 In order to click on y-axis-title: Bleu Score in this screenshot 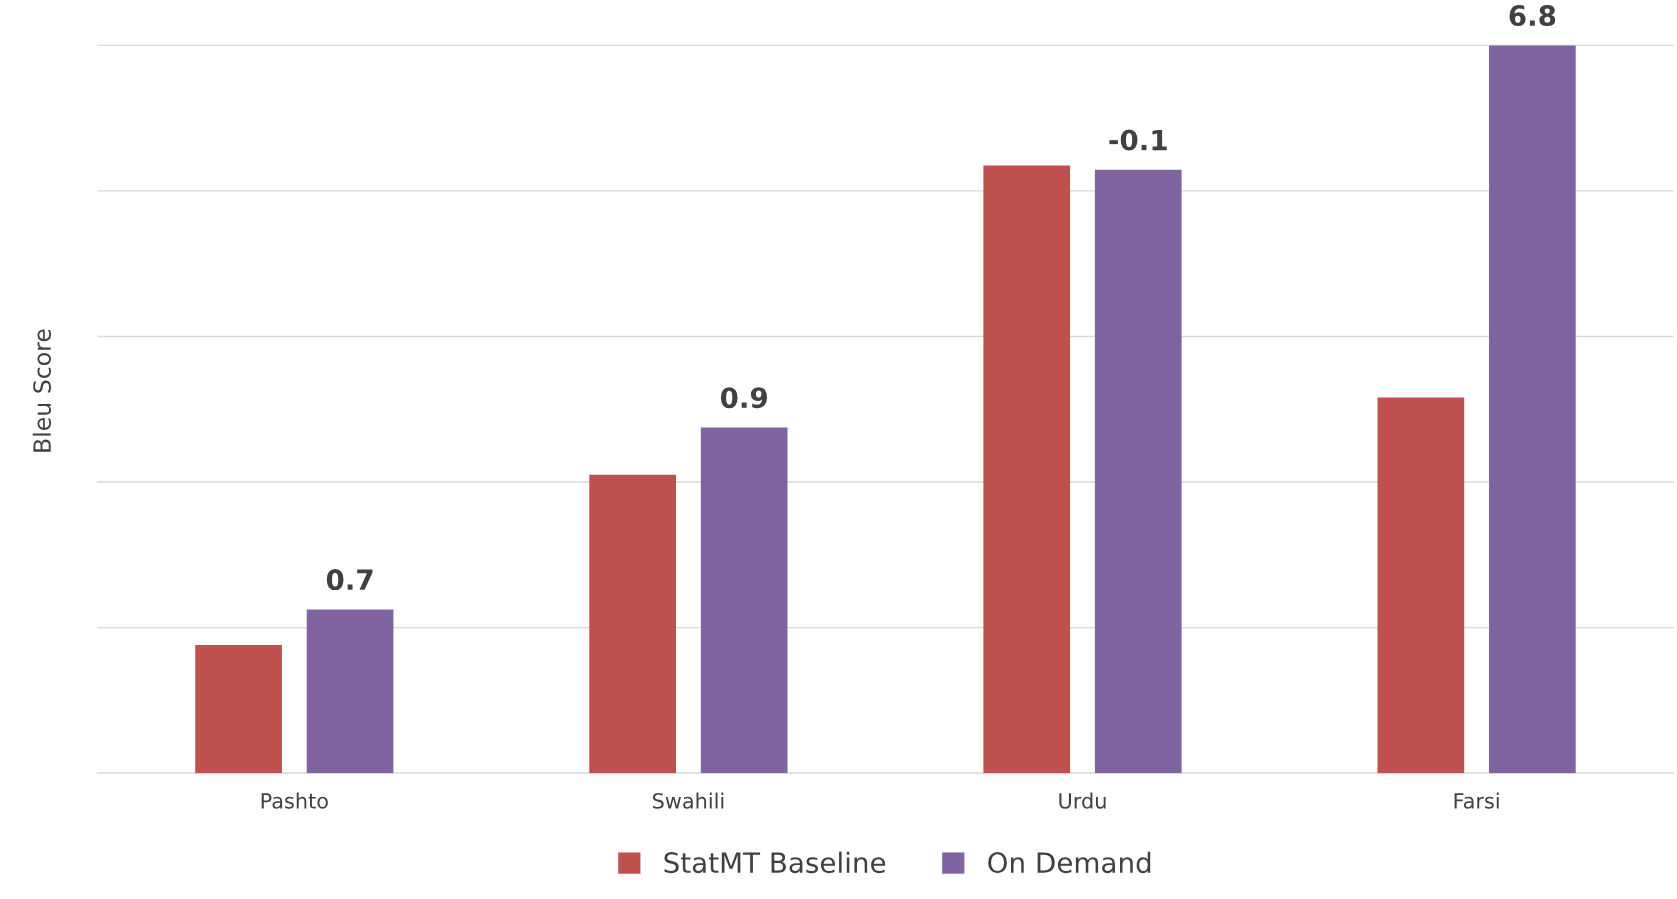, I will do `click(42, 390)`.